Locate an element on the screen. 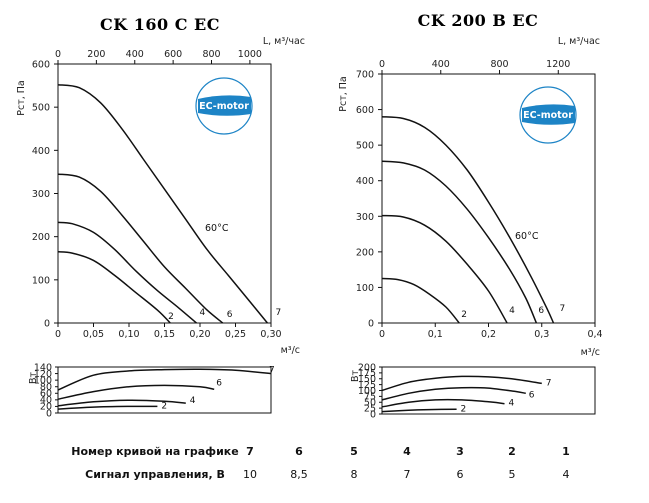 The height and width of the screenshot is (503, 649). y-tick-label: 400 is located at coordinates (41, 151).